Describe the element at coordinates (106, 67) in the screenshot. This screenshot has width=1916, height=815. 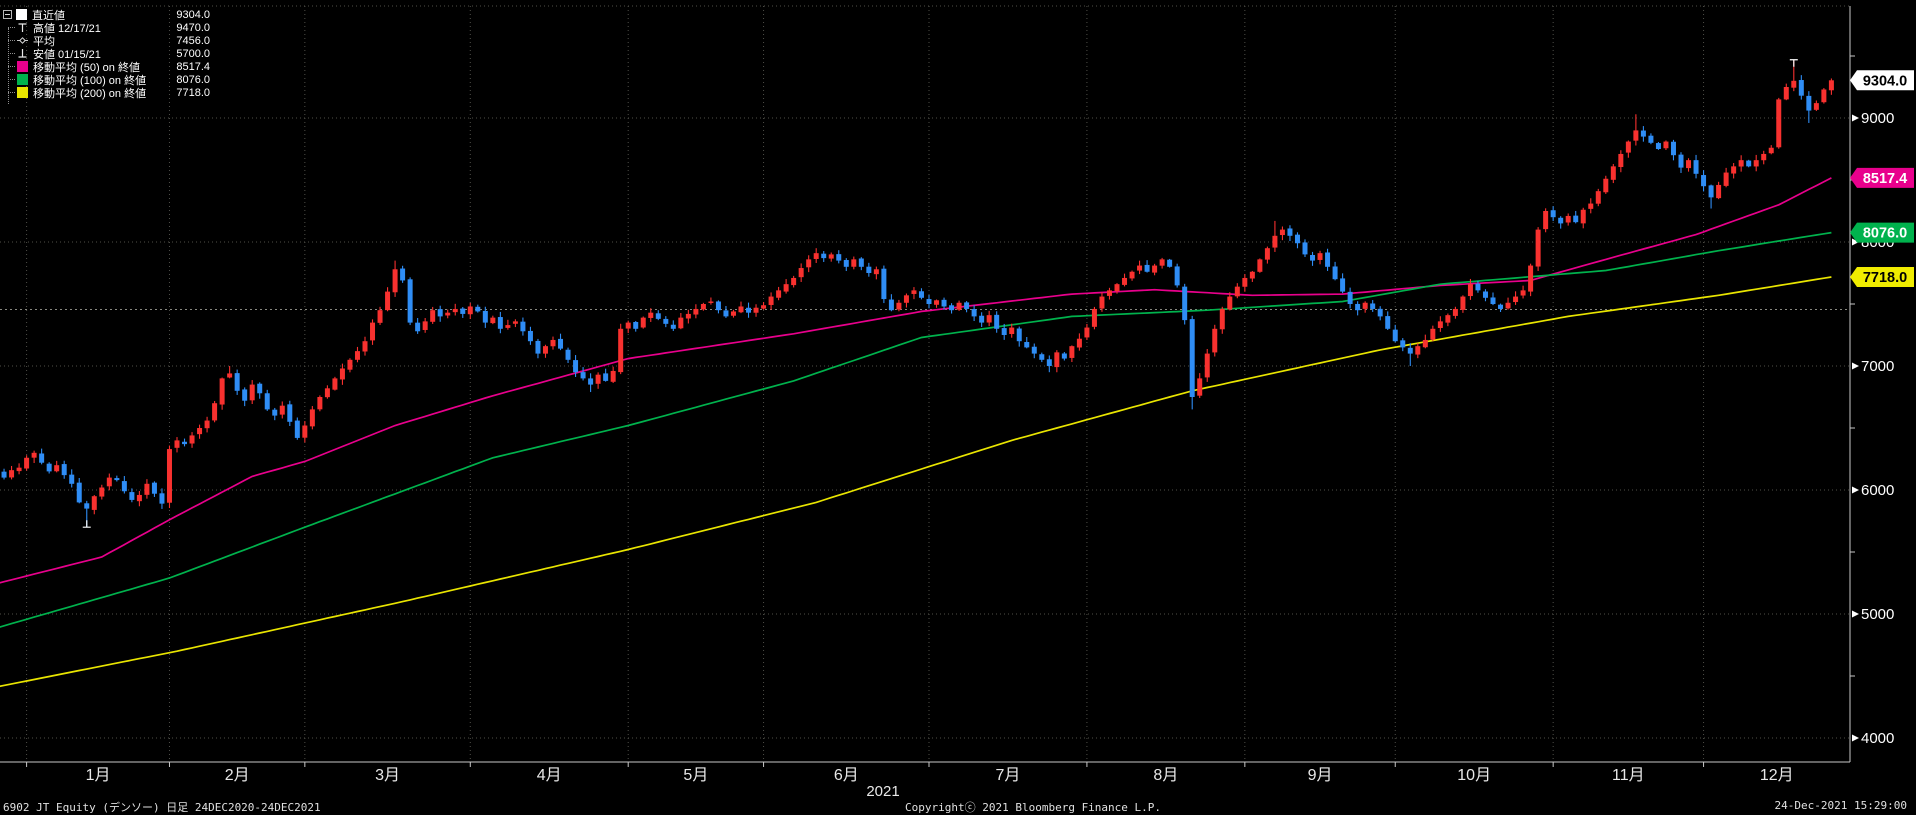
I see `legend-row-ma50: 移動平均 (50) on 終値 8517.4` at that location.